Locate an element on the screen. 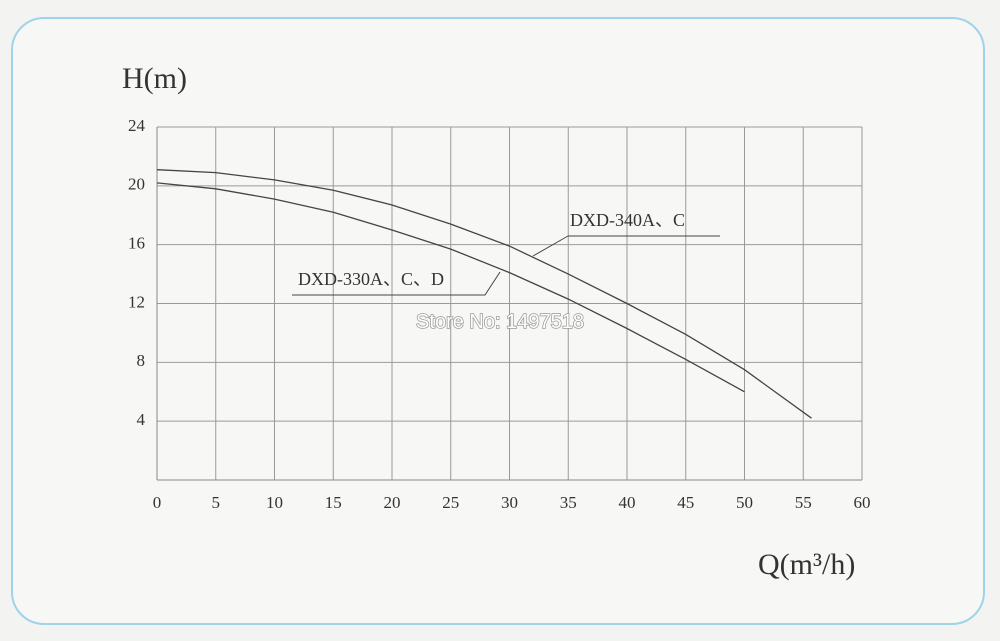 The image size is (1000, 641). x-tick-label: 60 is located at coordinates (862, 502).